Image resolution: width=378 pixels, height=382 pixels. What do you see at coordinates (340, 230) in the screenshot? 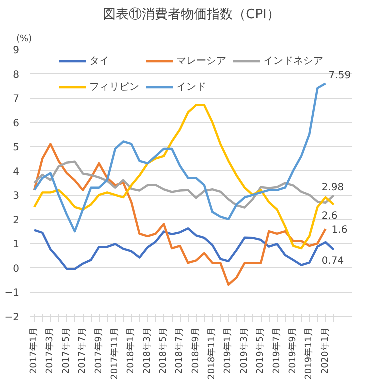
I see `annotation: 1.6` at bounding box center [340, 230].